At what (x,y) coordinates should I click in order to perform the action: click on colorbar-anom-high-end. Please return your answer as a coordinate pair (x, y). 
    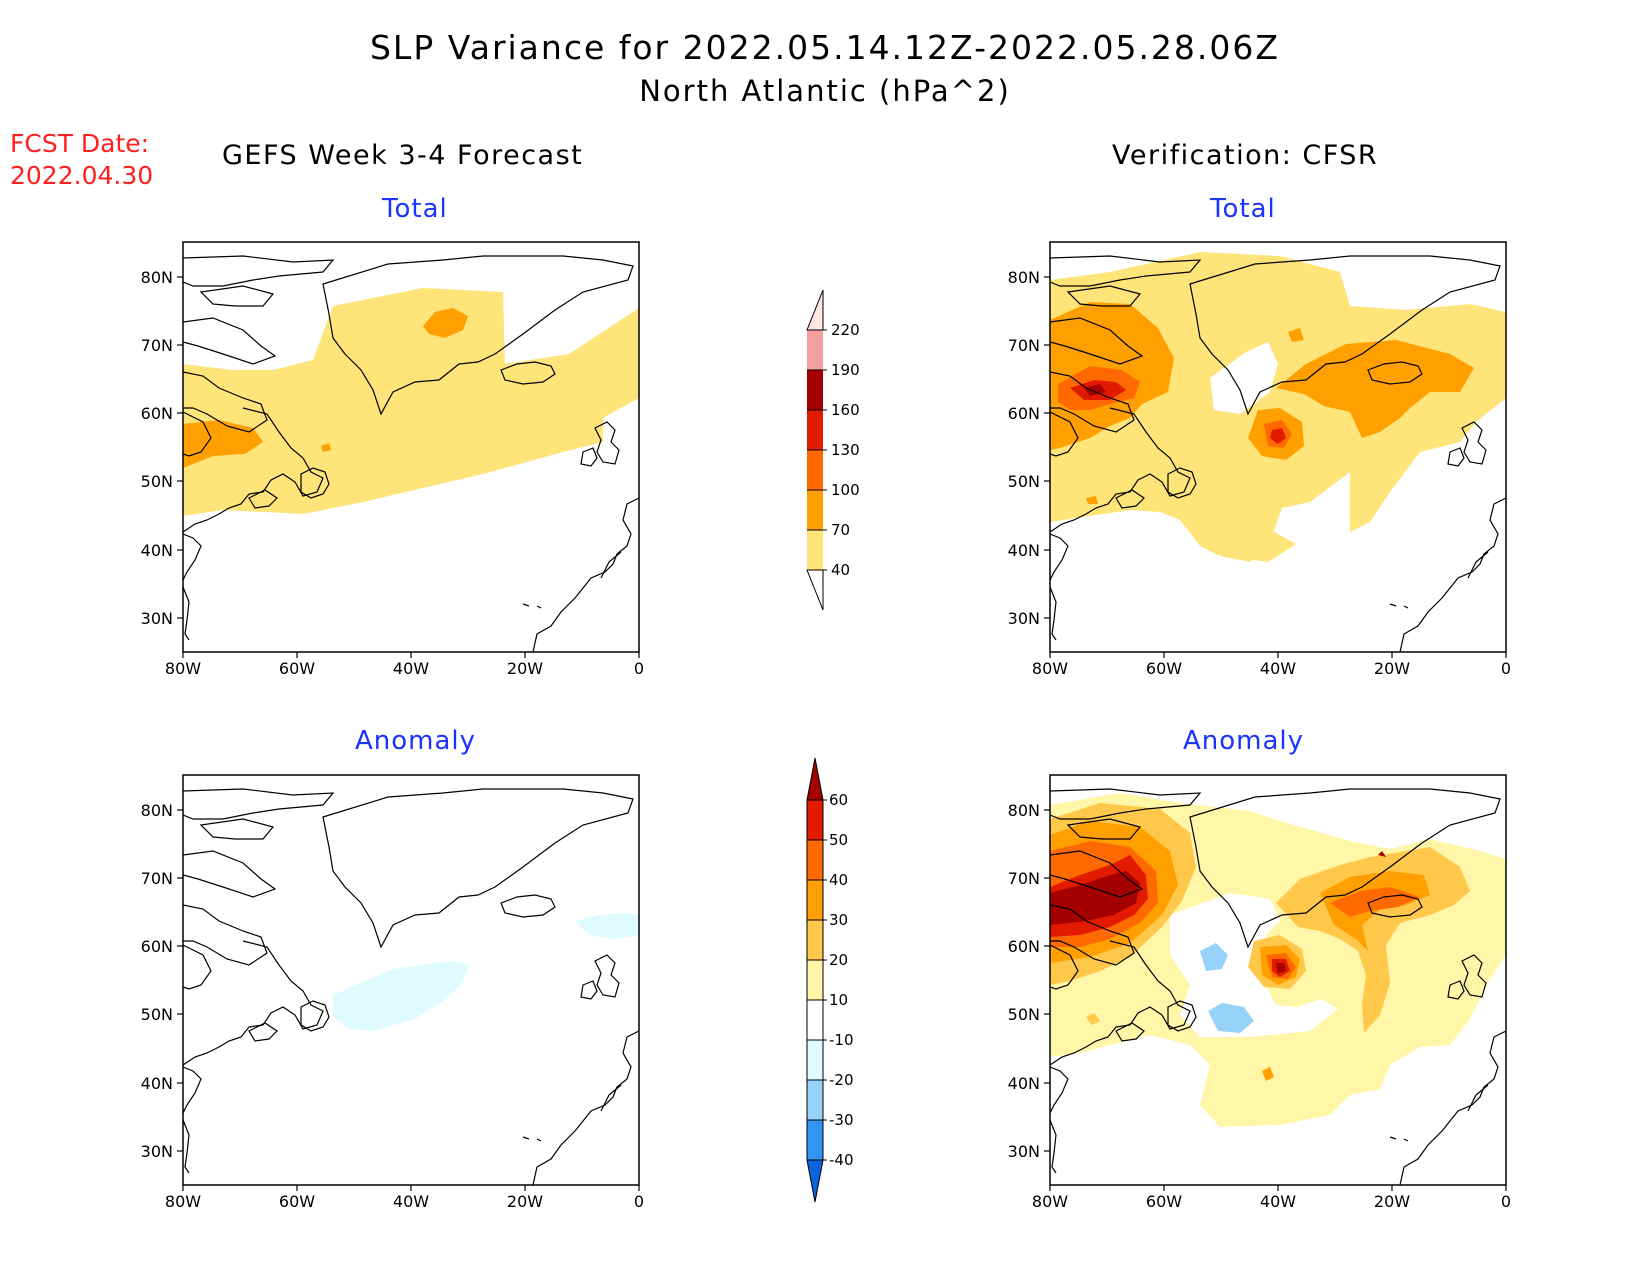
    Looking at the image, I should click on (815, 779).